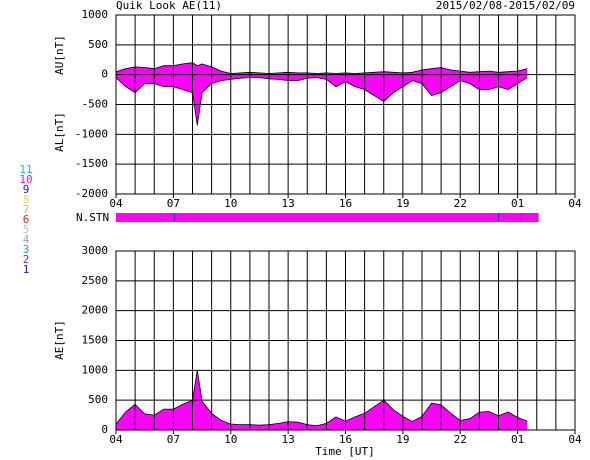 This screenshot has height=460, width=590. I want to click on y-tick-label: 2000, so click(95, 310).